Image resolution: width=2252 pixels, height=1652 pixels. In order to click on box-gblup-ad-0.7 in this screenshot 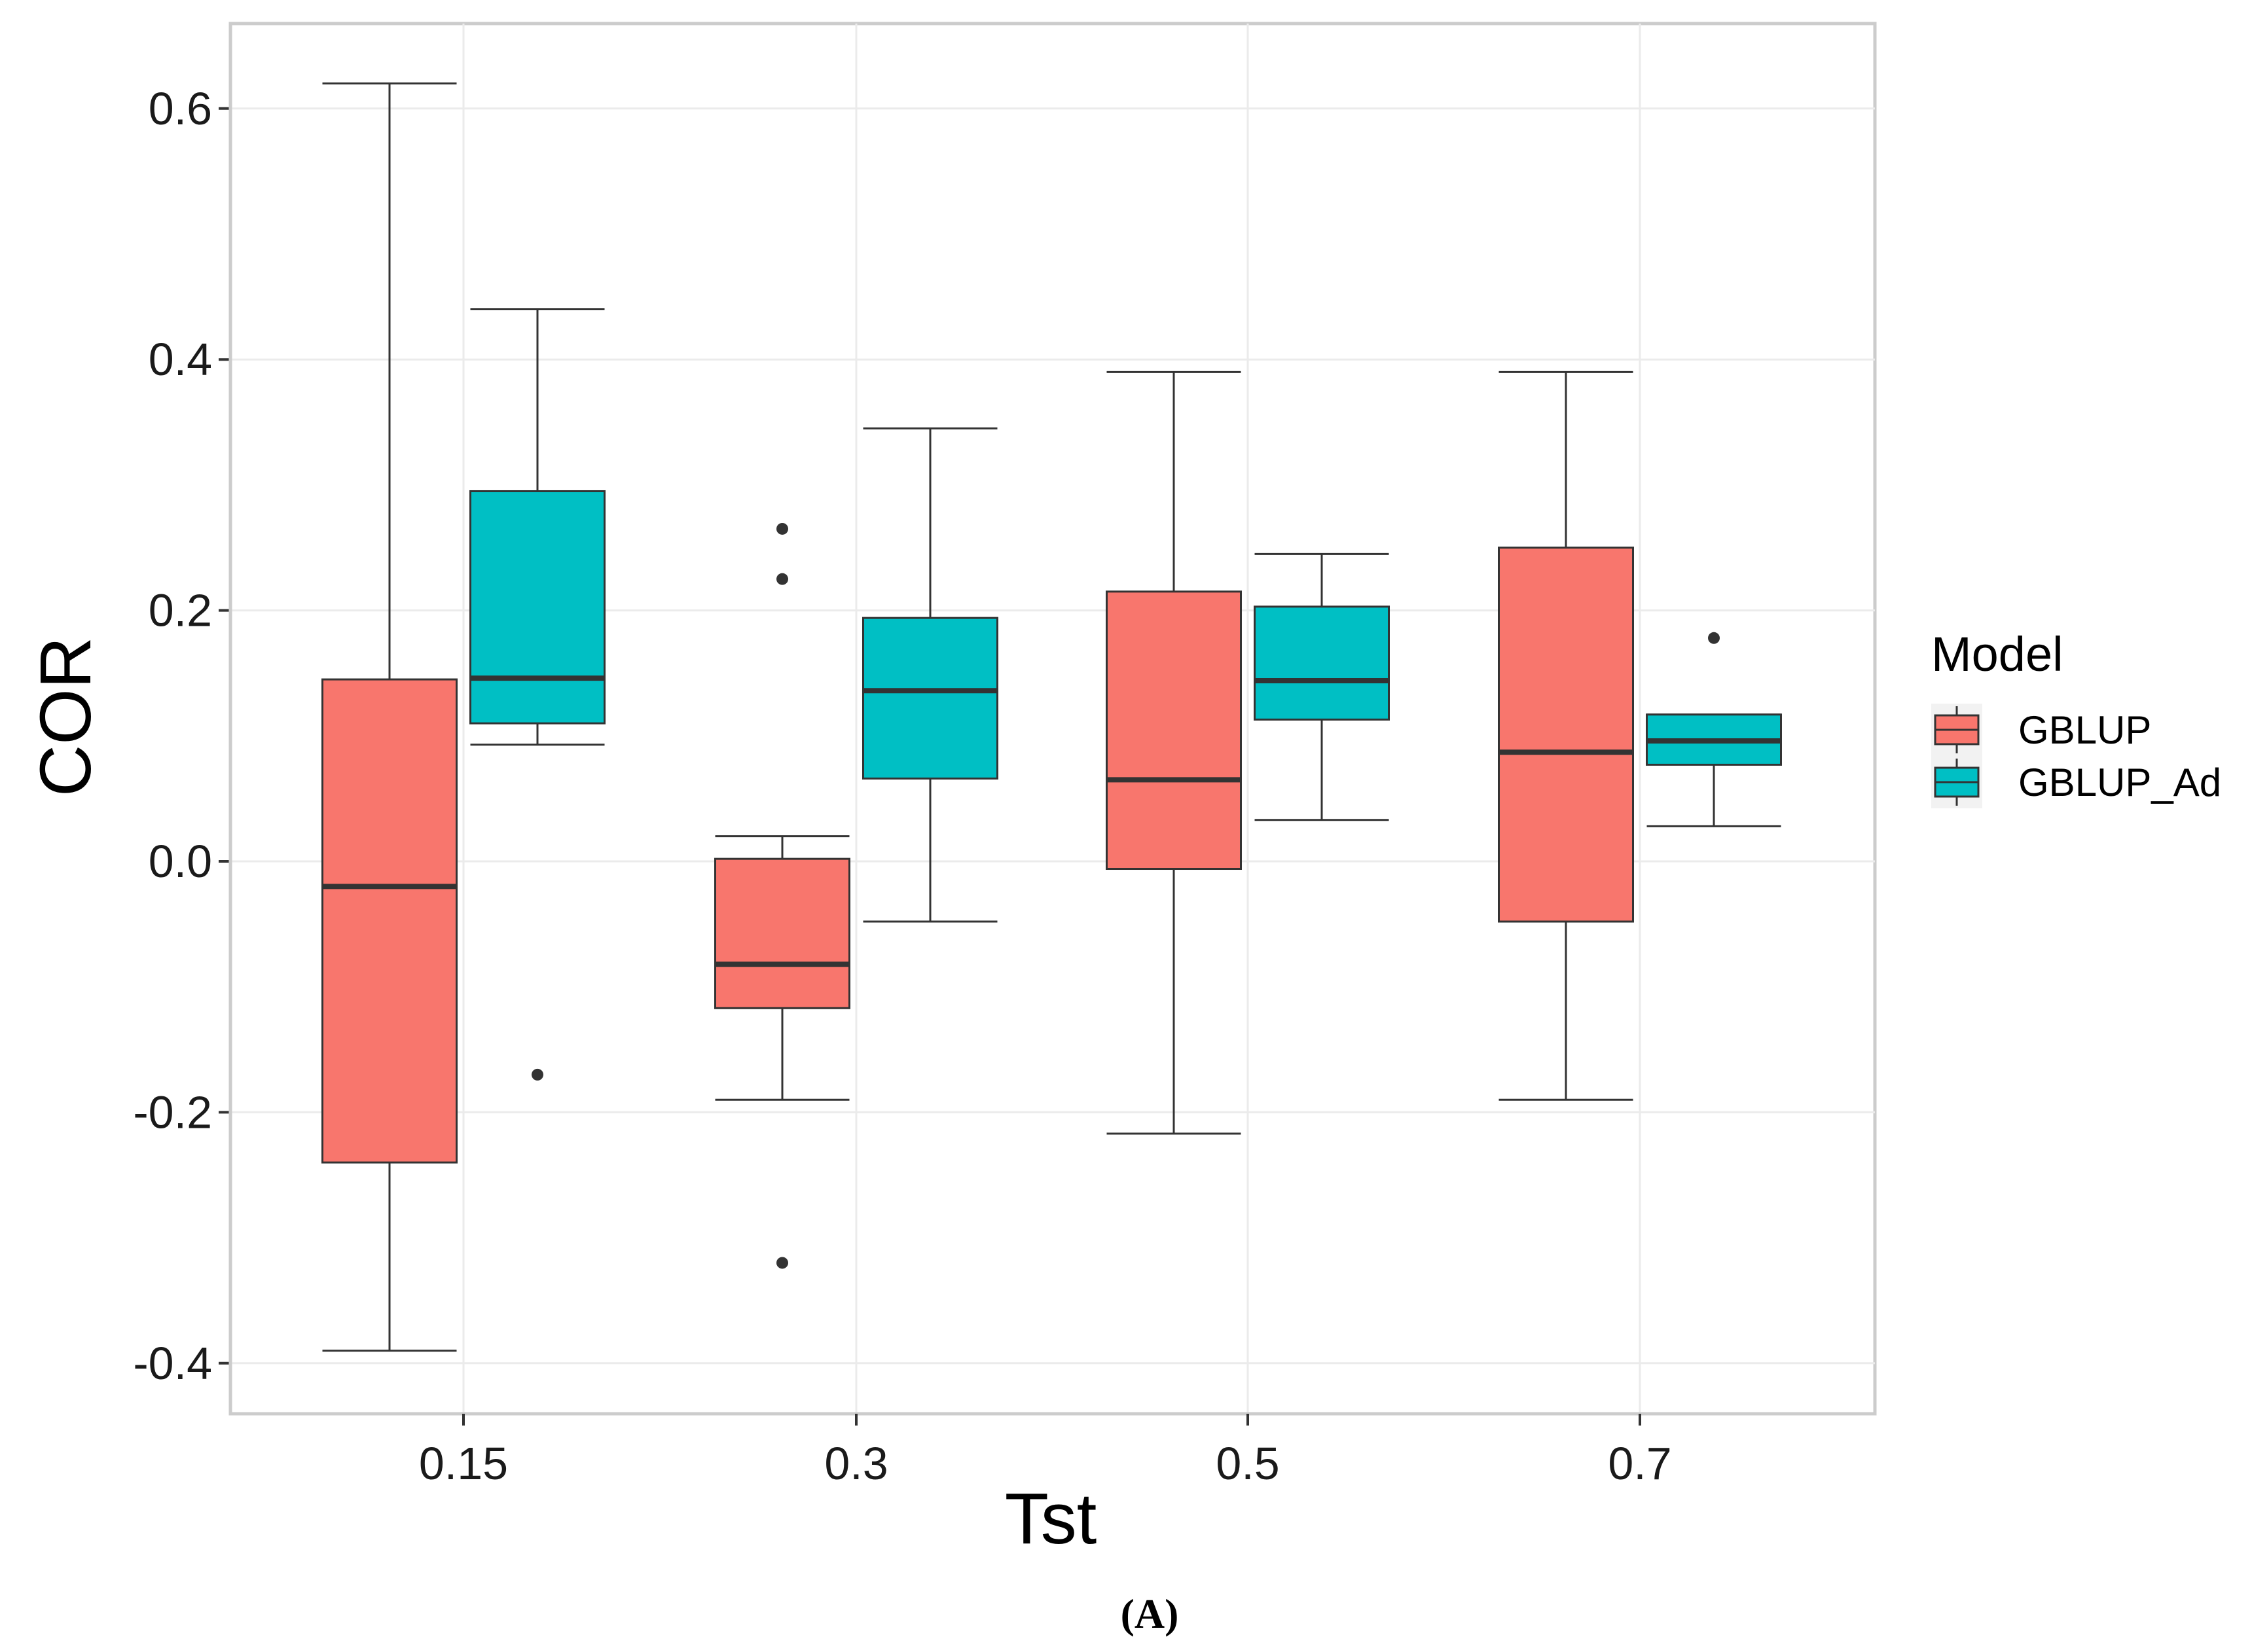, I will do `click(1714, 729)`.